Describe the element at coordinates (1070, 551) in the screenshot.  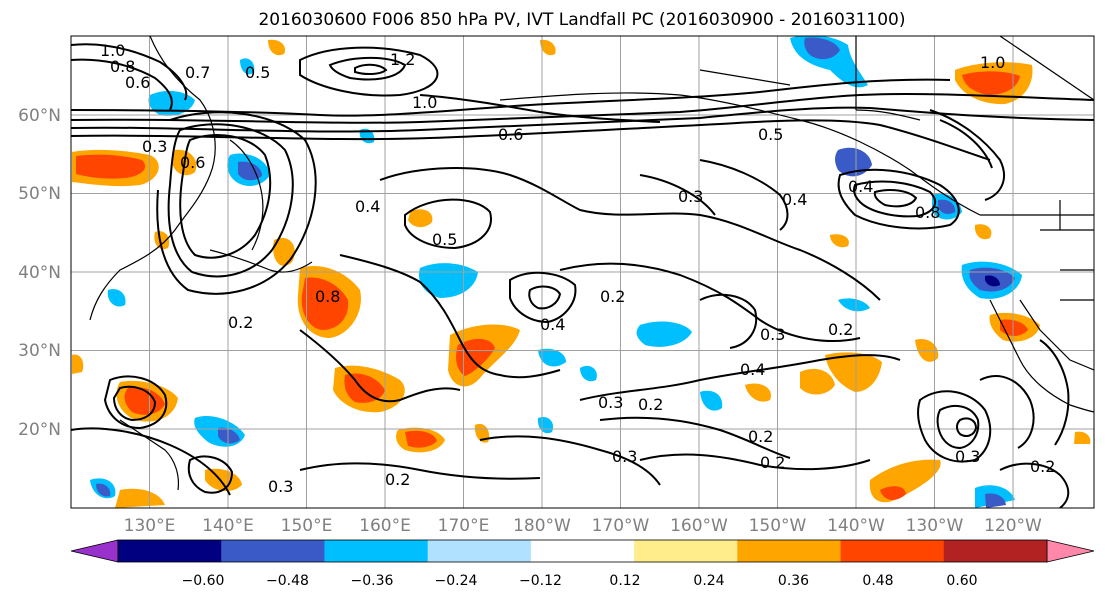
I see `colorbar-right-arrow` at that location.